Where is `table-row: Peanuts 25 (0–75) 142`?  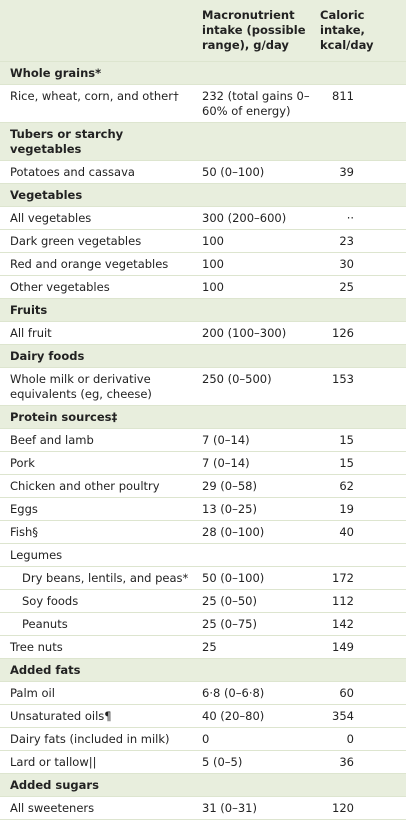 table-row: Peanuts 25 (0–75) 142 is located at coordinates (203, 624).